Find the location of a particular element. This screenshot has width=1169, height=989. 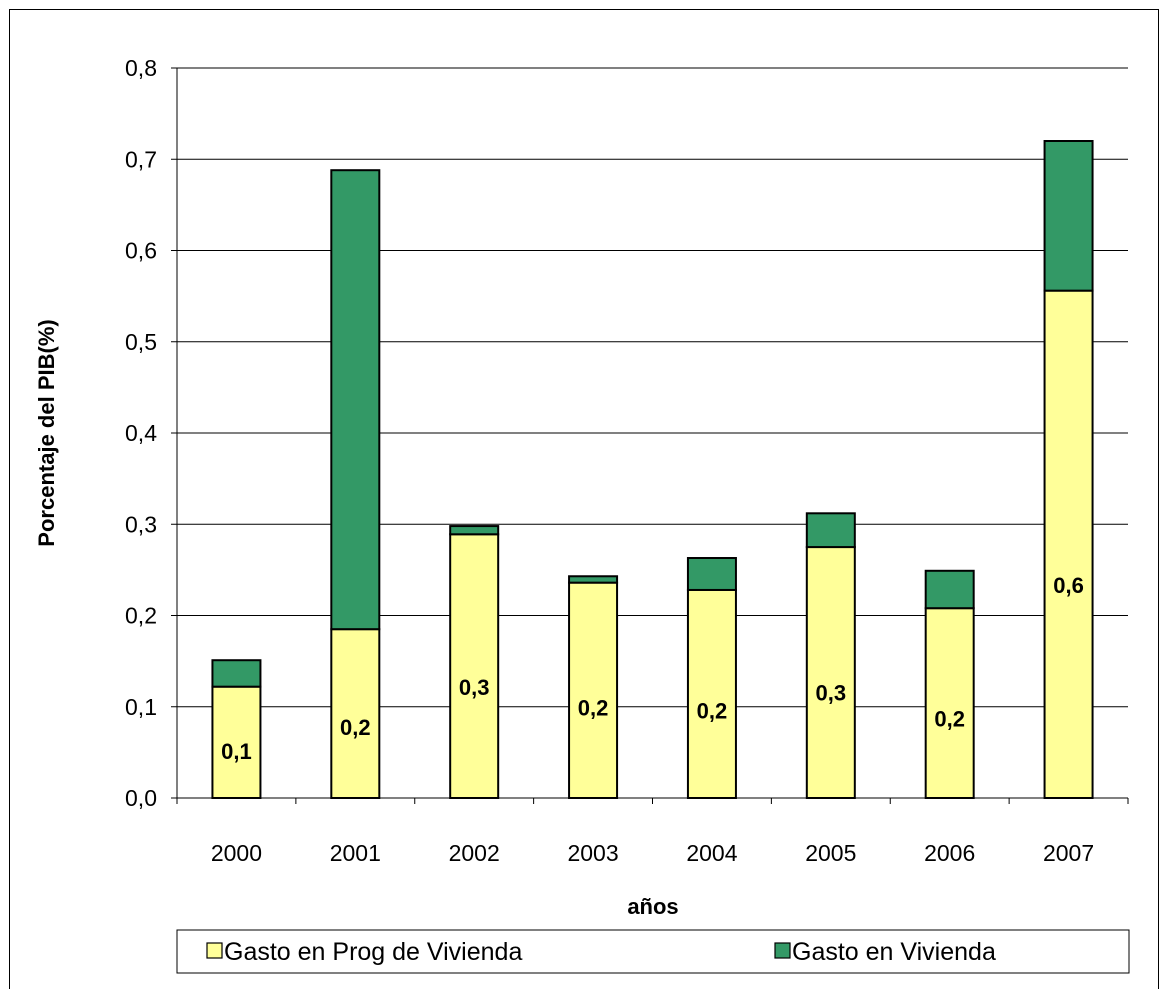

legend-box is located at coordinates (653, 951).